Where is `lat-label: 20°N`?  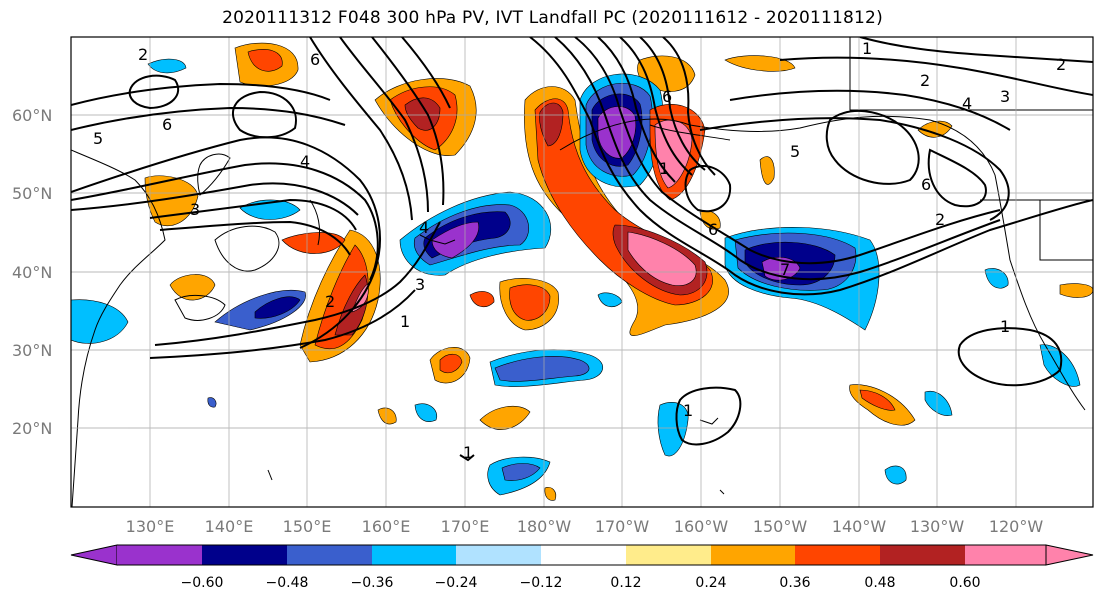 lat-label: 20°N is located at coordinates (32, 428).